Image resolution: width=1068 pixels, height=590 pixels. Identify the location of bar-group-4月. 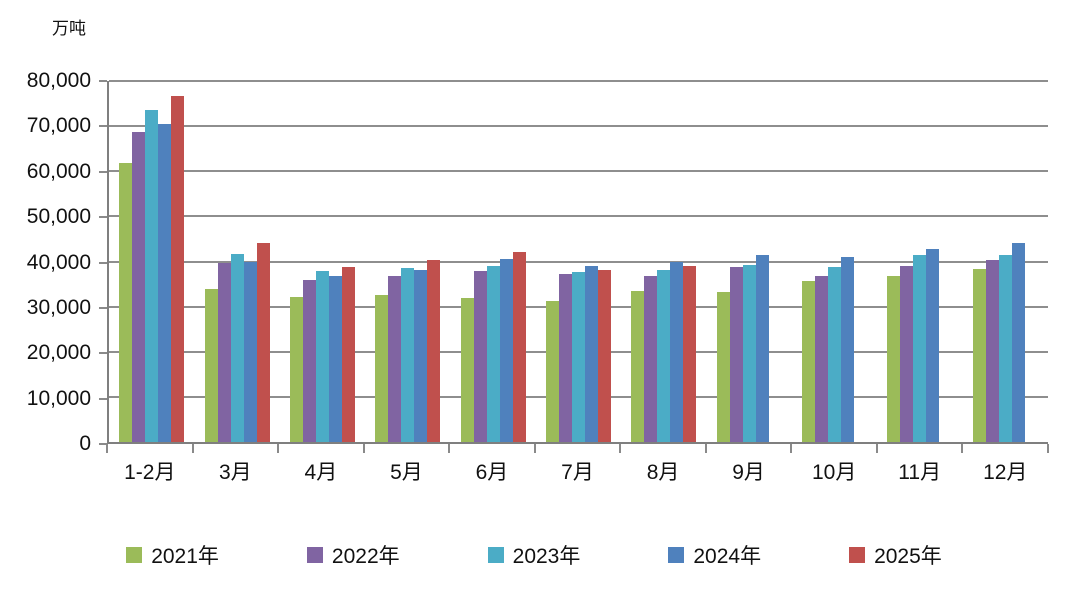
(322, 261).